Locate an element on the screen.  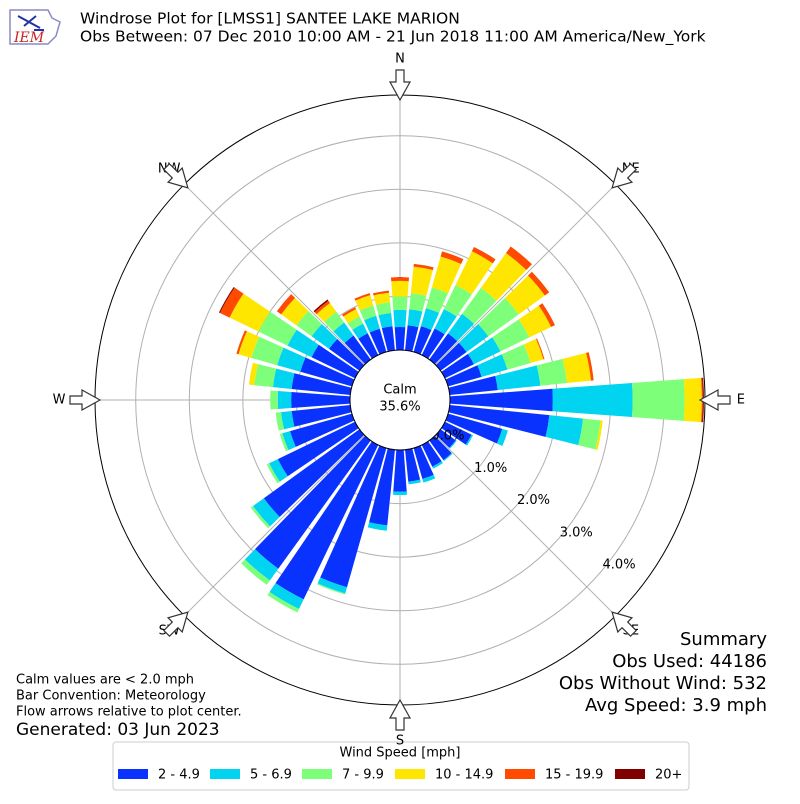
note: Bar Convention: Meteorology is located at coordinates (111, 696).